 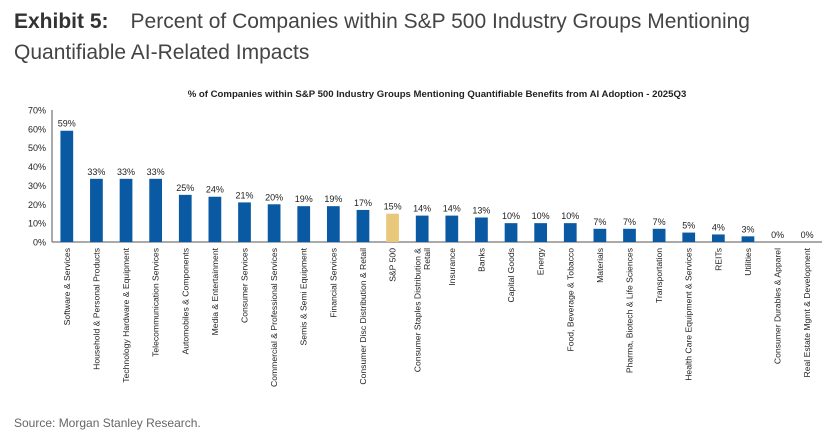 What do you see at coordinates (452, 267) in the screenshot?
I see `category-label: Insurance` at bounding box center [452, 267].